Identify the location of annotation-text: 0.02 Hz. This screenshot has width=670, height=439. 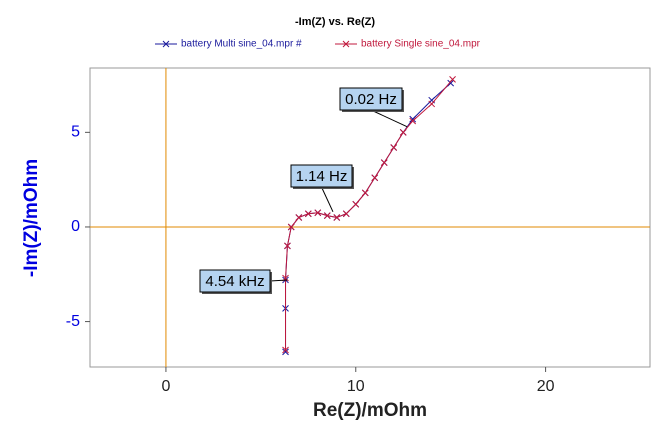
(371, 99).